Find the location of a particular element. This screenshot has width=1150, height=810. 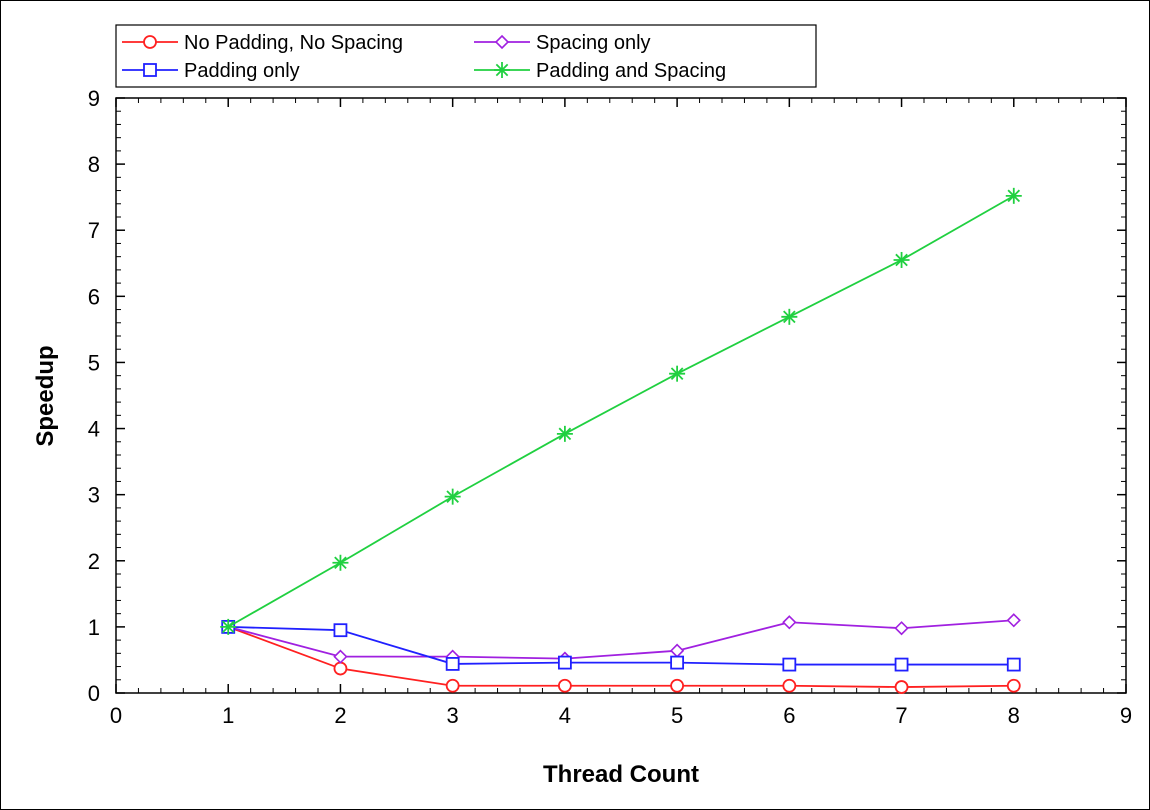

y-tick-label: 3 is located at coordinates (94, 495).